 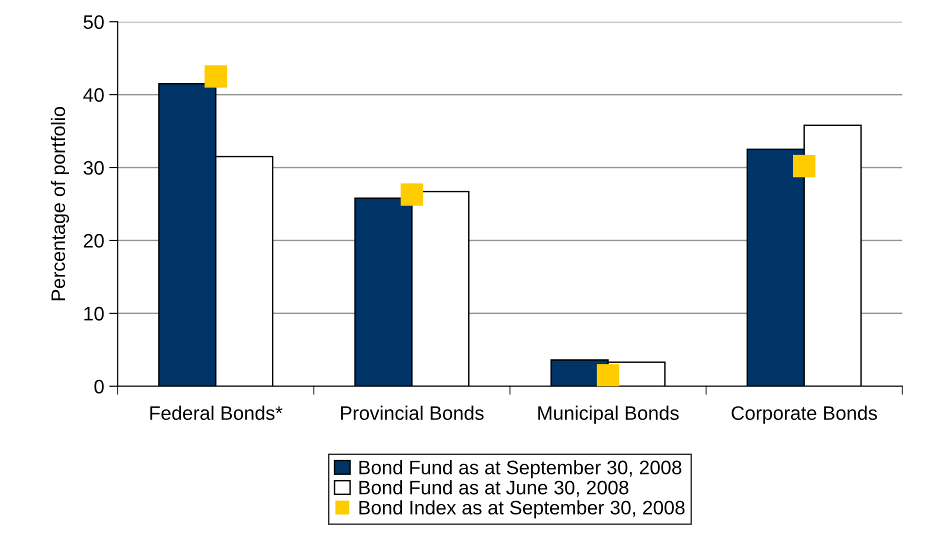 What do you see at coordinates (93, 95) in the screenshot?
I see `y-tick-label: 40` at bounding box center [93, 95].